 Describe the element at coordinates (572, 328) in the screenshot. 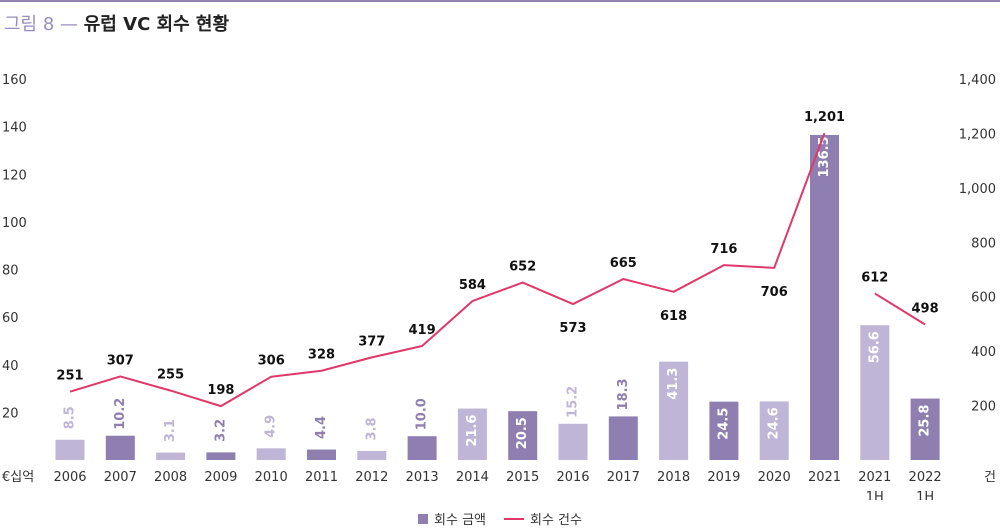

I see `count-value-label: 573` at that location.